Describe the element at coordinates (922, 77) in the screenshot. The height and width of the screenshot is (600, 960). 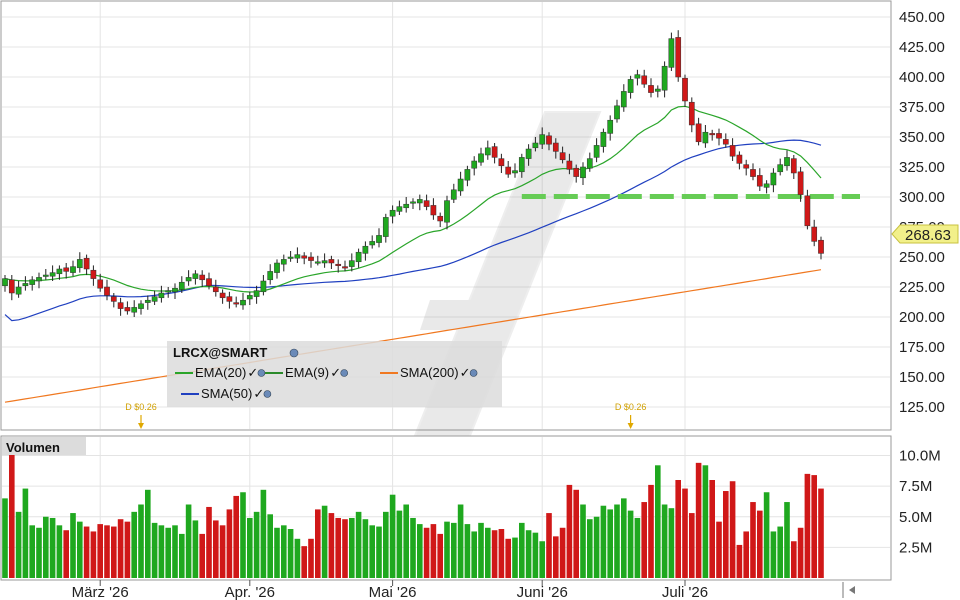
I see `price-tick-label: 400.00` at that location.